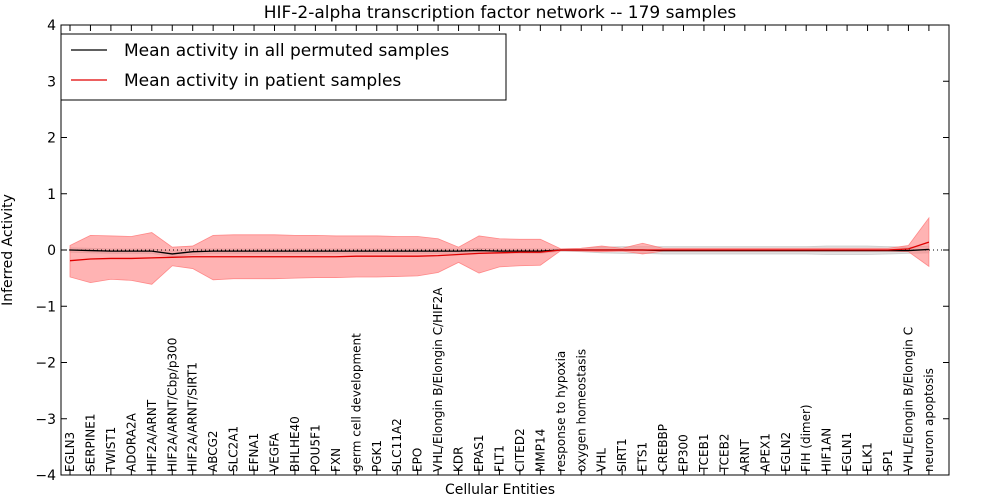 Image resolution: width=1000 pixels, height=500 pixels. What do you see at coordinates (152, 435) in the screenshot?
I see `x-tick-label: HIF2A/ARNT` at bounding box center [152, 435].